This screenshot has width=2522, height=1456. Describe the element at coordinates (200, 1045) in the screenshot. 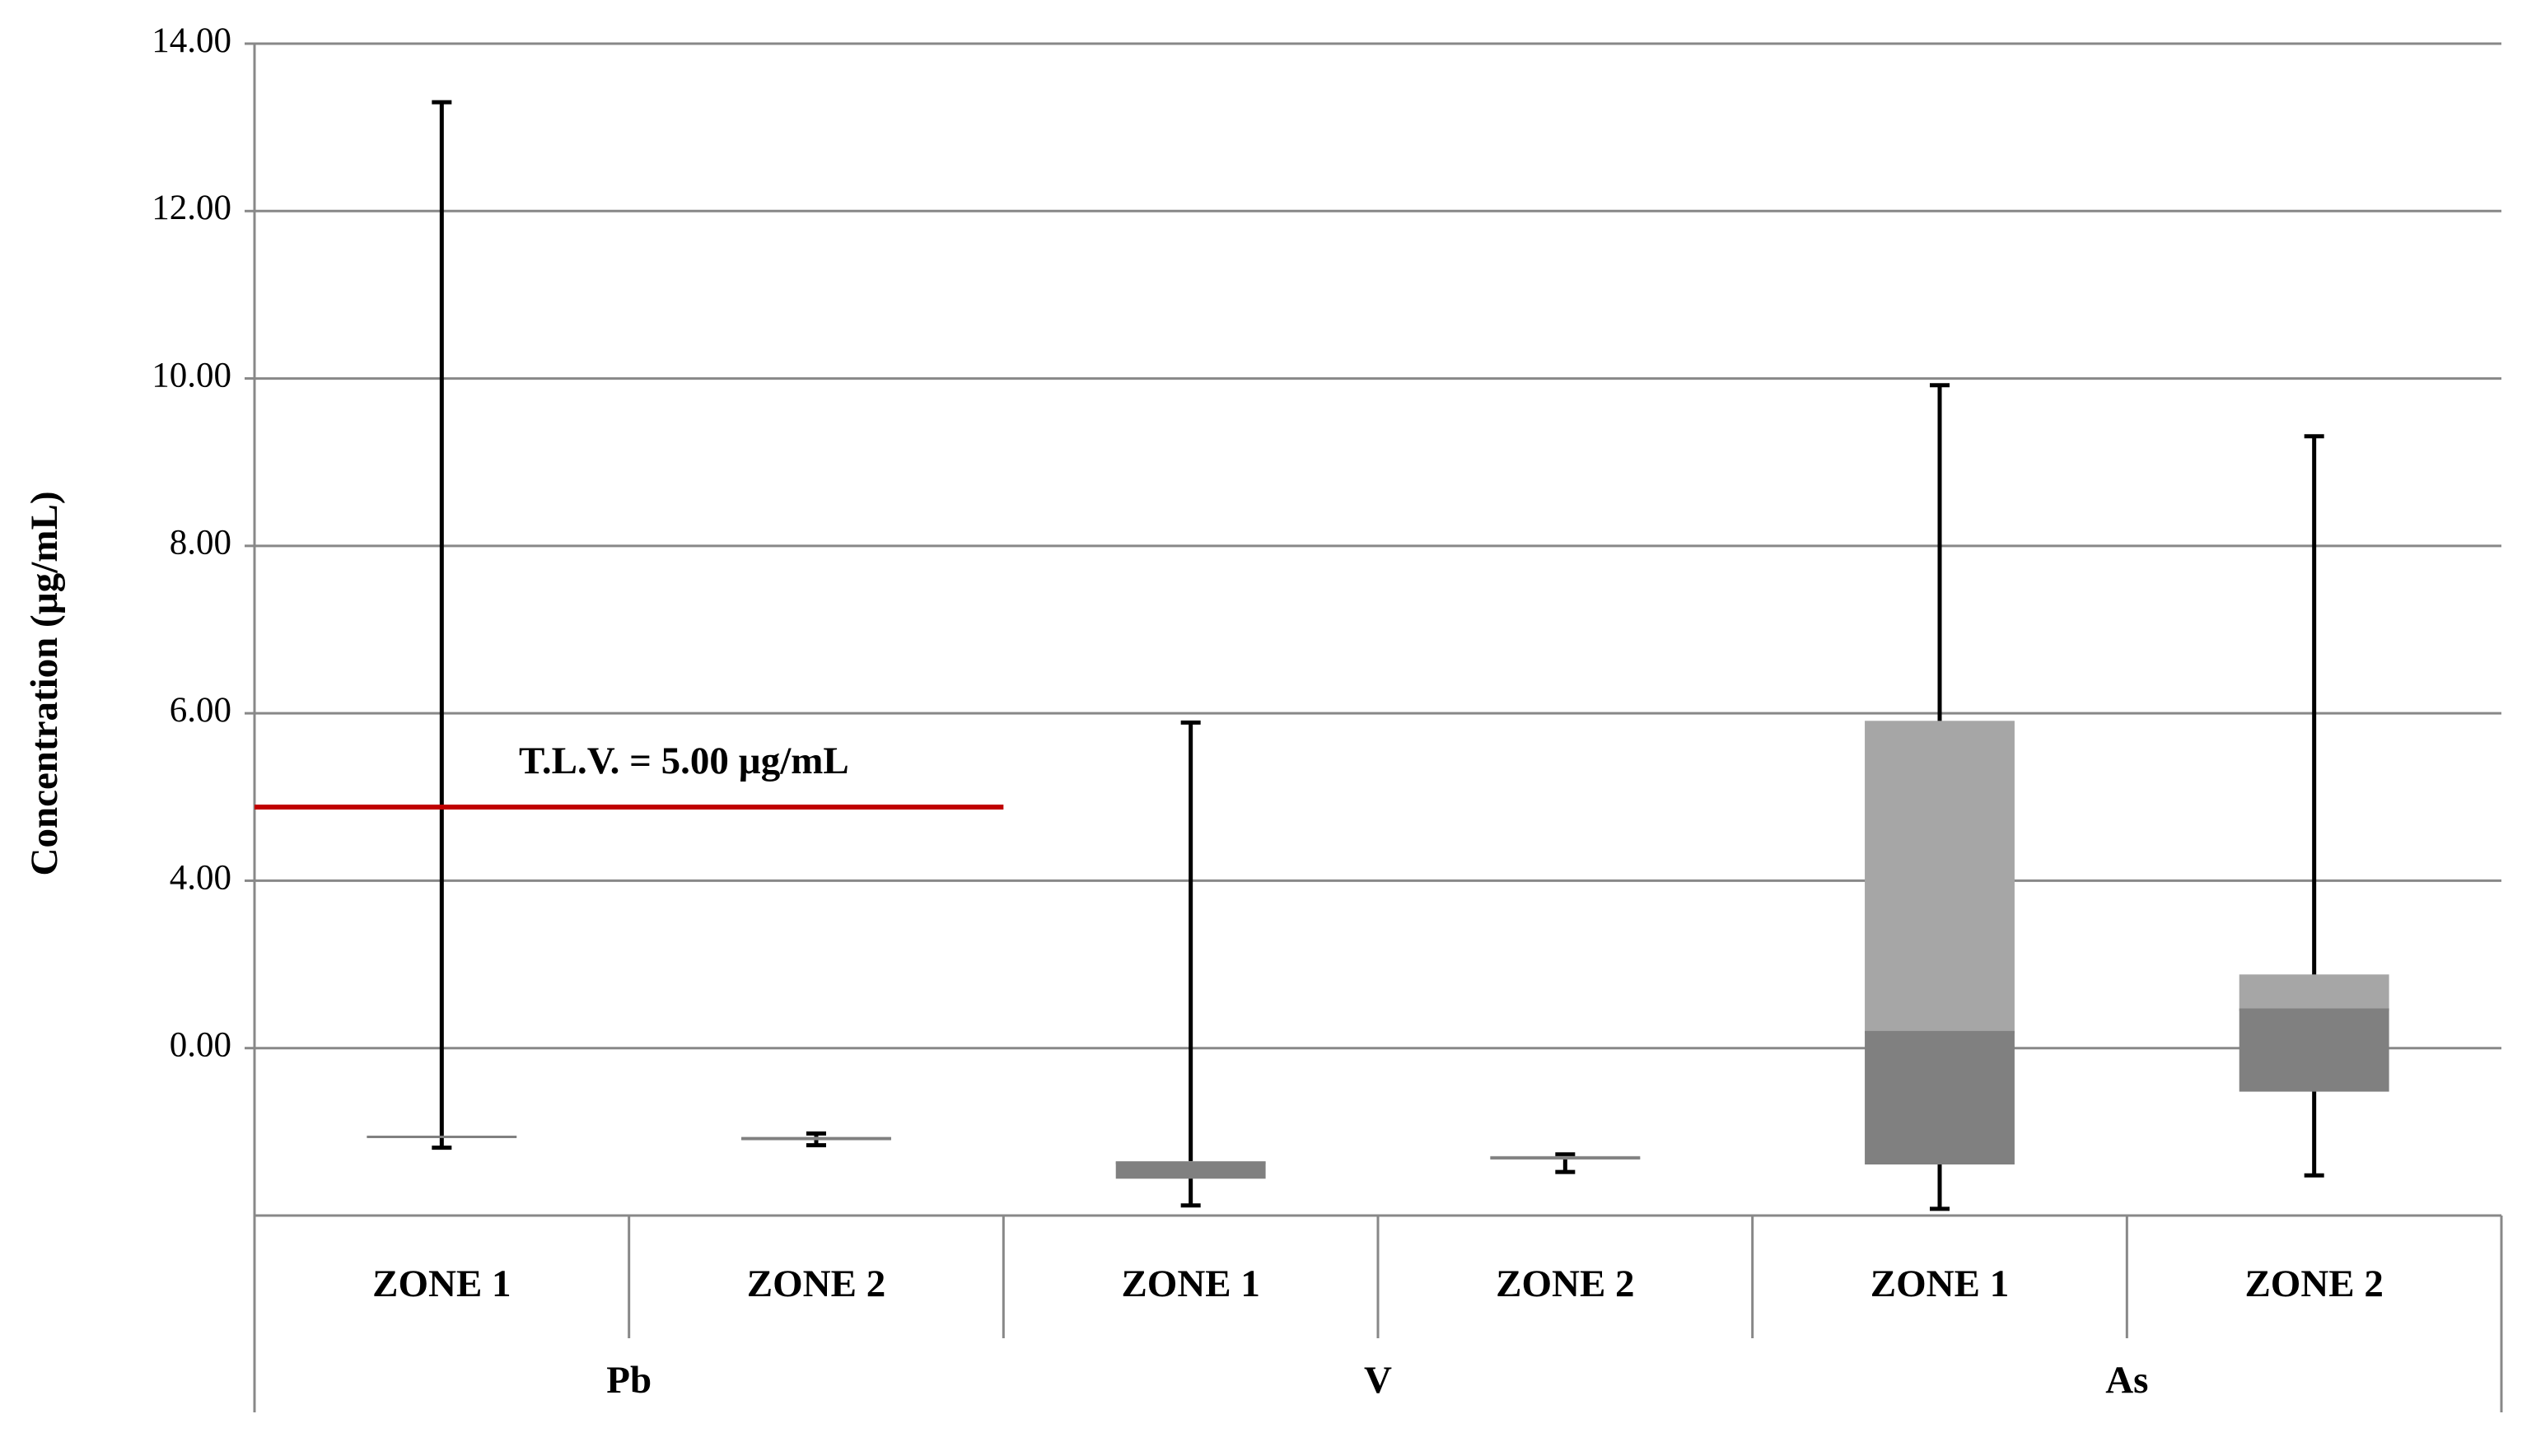

I see `y-tick-label: 0.00` at that location.